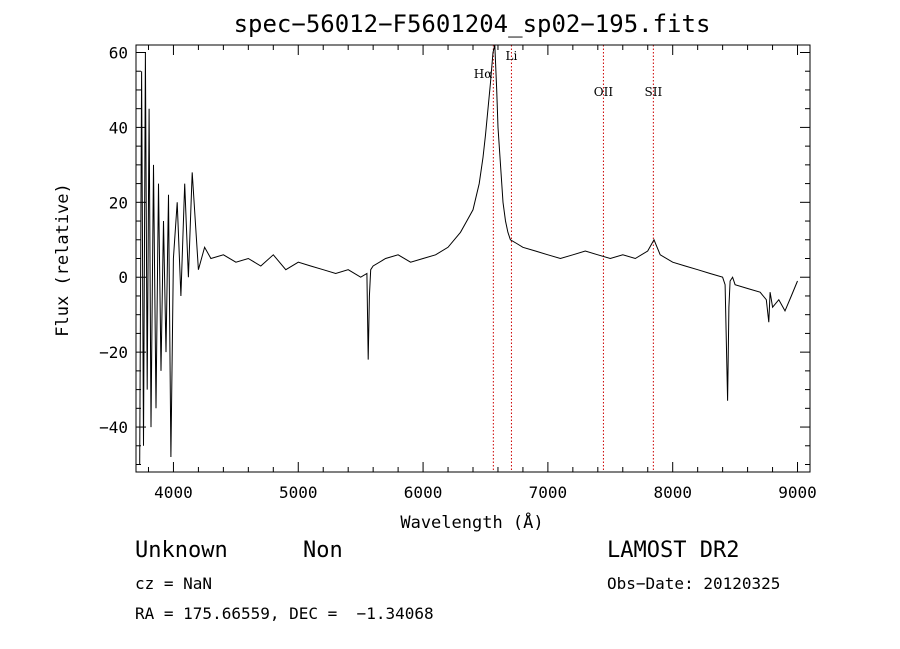 This screenshot has height=649, width=900. What do you see at coordinates (118, 202) in the screenshot?
I see `y-tick-label: 20` at bounding box center [118, 202].